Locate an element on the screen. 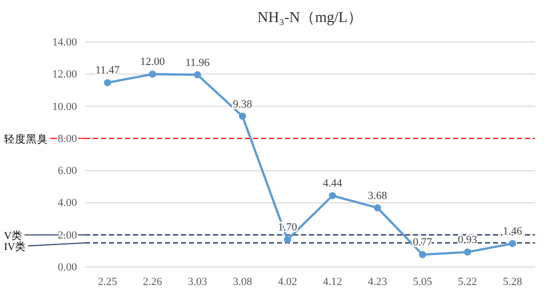 Image resolution: width=557 pixels, height=292 pixels. y-tick-label: 4.00 is located at coordinates (68, 203).